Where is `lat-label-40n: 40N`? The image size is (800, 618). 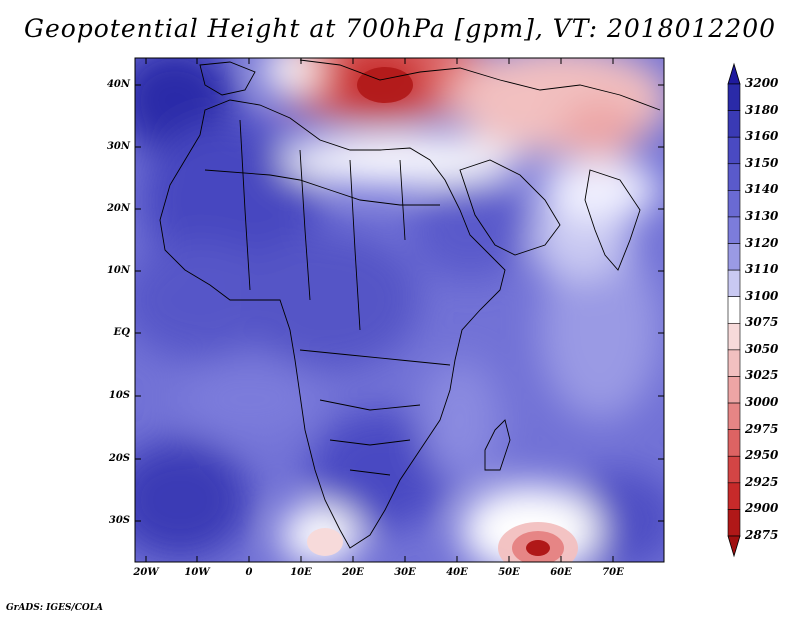 lat-label-40n: 40N is located at coordinates (118, 84).